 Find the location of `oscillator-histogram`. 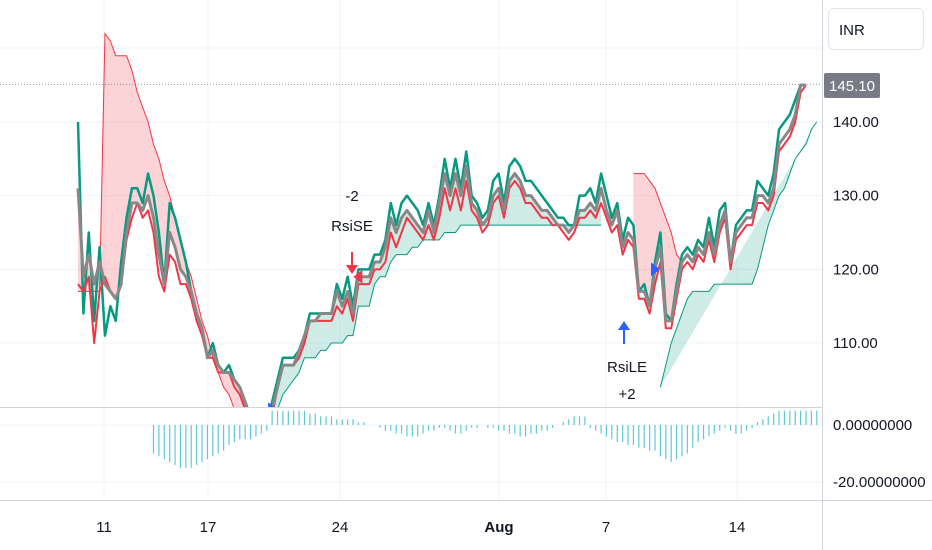

oscillator-histogram is located at coordinates (485, 439).